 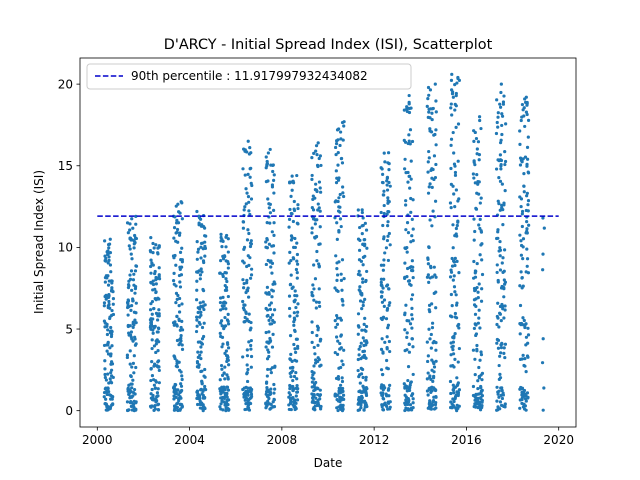 What do you see at coordinates (97, 440) in the screenshot?
I see `x-tick-label: 2000` at bounding box center [97, 440].